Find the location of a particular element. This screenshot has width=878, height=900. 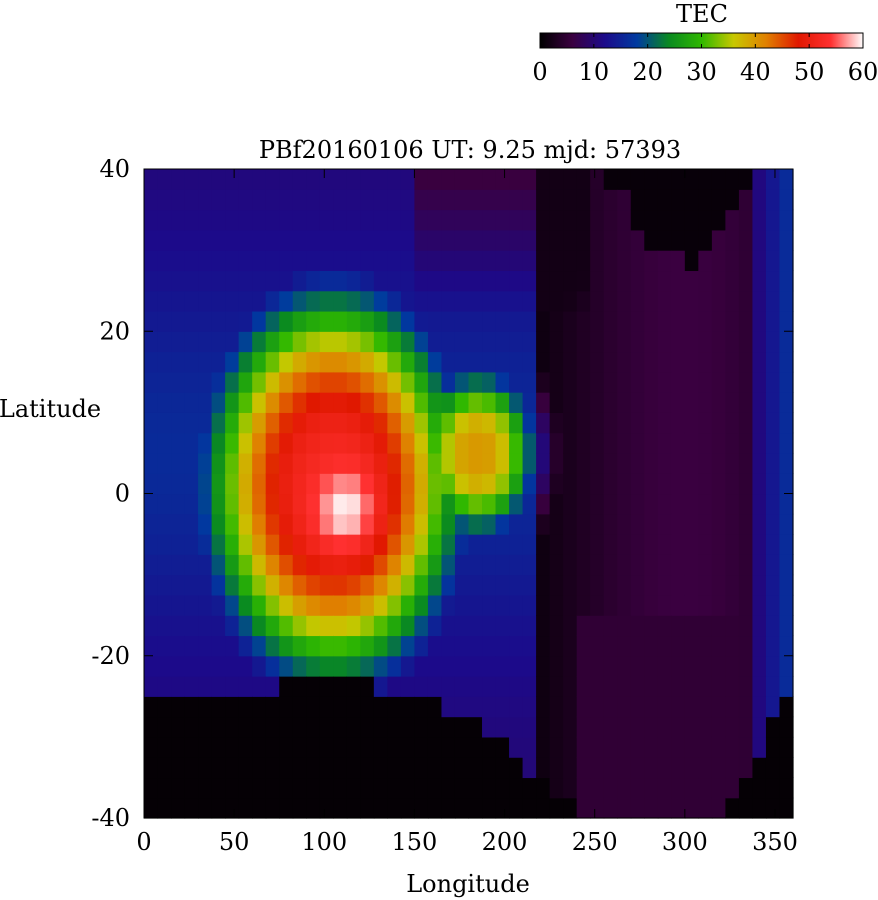

chart-title: PBf20160106 UT: 9.25 mjd: 57393 is located at coordinates (470, 150).